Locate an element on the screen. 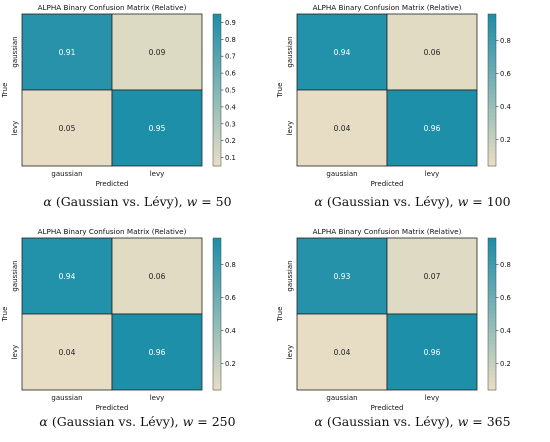 The width and height of the screenshot is (550, 442). cell-value-label: 0.93 is located at coordinates (342, 276).